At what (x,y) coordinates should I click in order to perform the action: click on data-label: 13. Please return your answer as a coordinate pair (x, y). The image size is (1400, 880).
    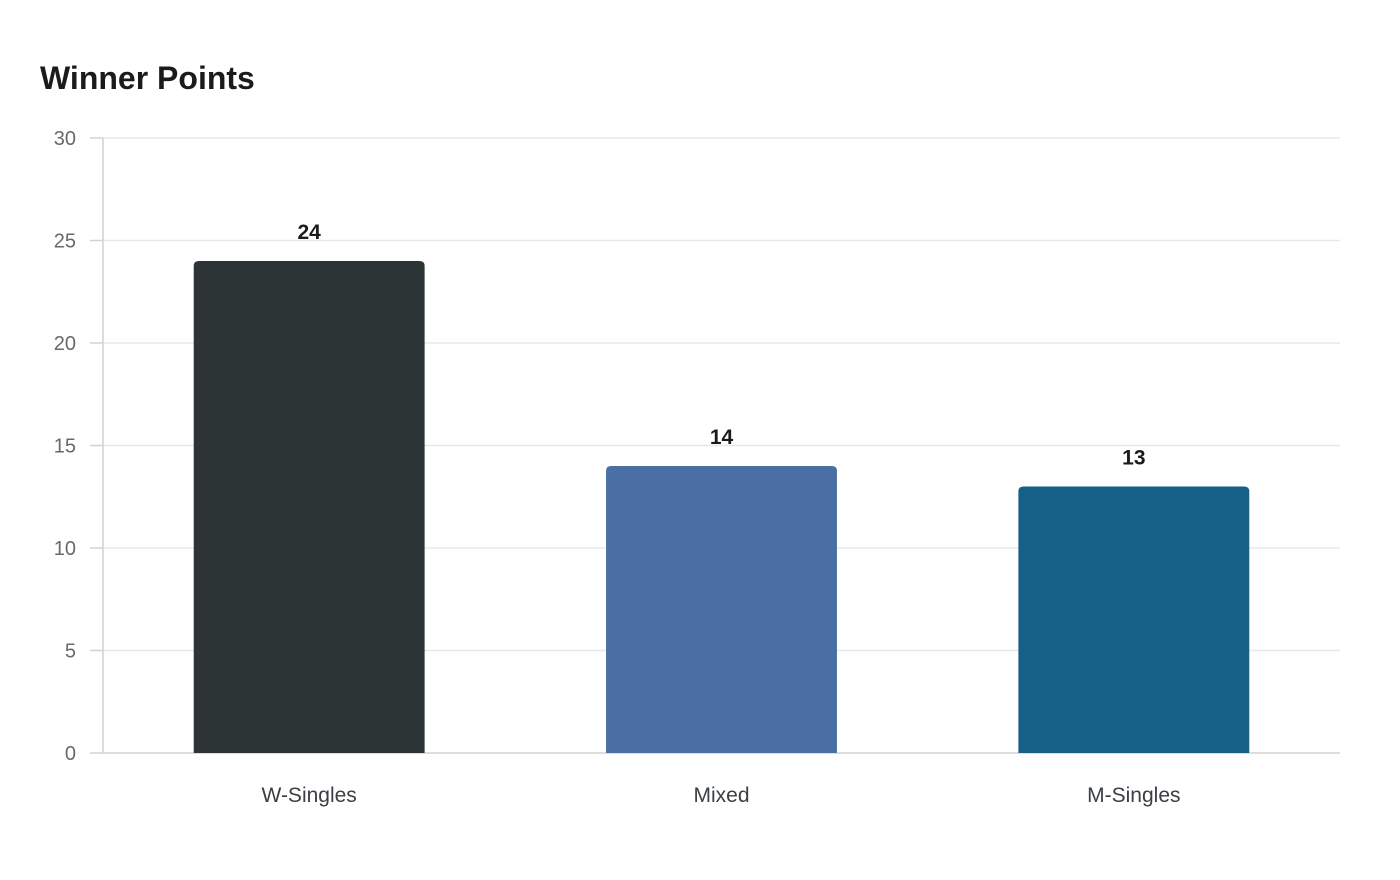
    Looking at the image, I should click on (1133, 458).